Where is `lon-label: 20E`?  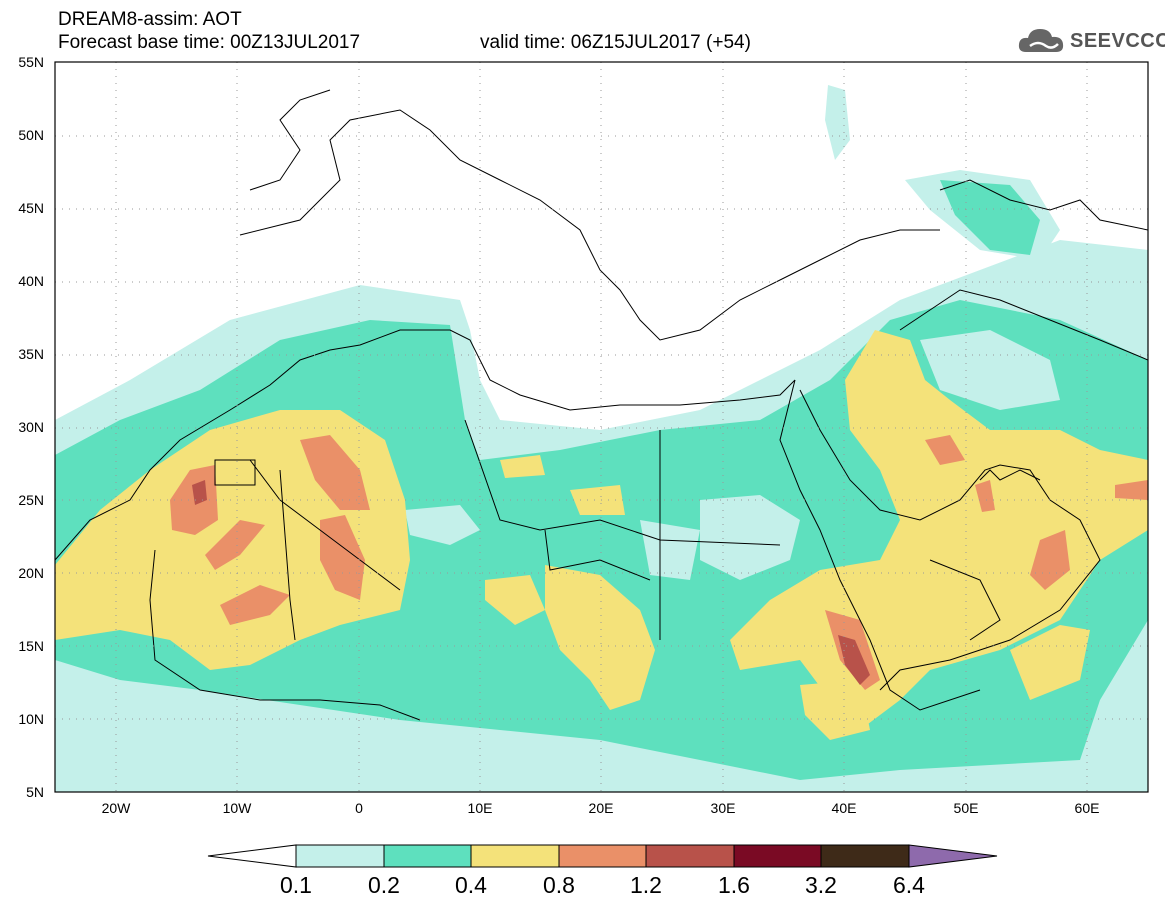
lon-label: 20E is located at coordinates (601, 808).